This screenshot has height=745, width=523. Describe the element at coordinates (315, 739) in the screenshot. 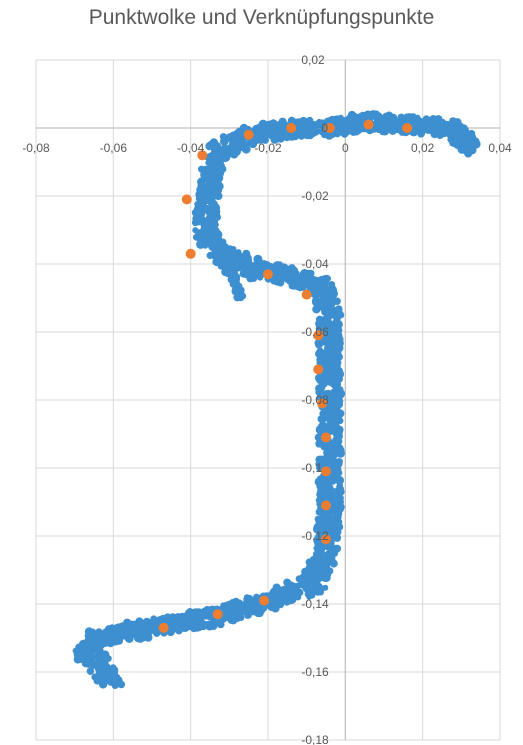

I see `y-tick-label: -0,18` at that location.